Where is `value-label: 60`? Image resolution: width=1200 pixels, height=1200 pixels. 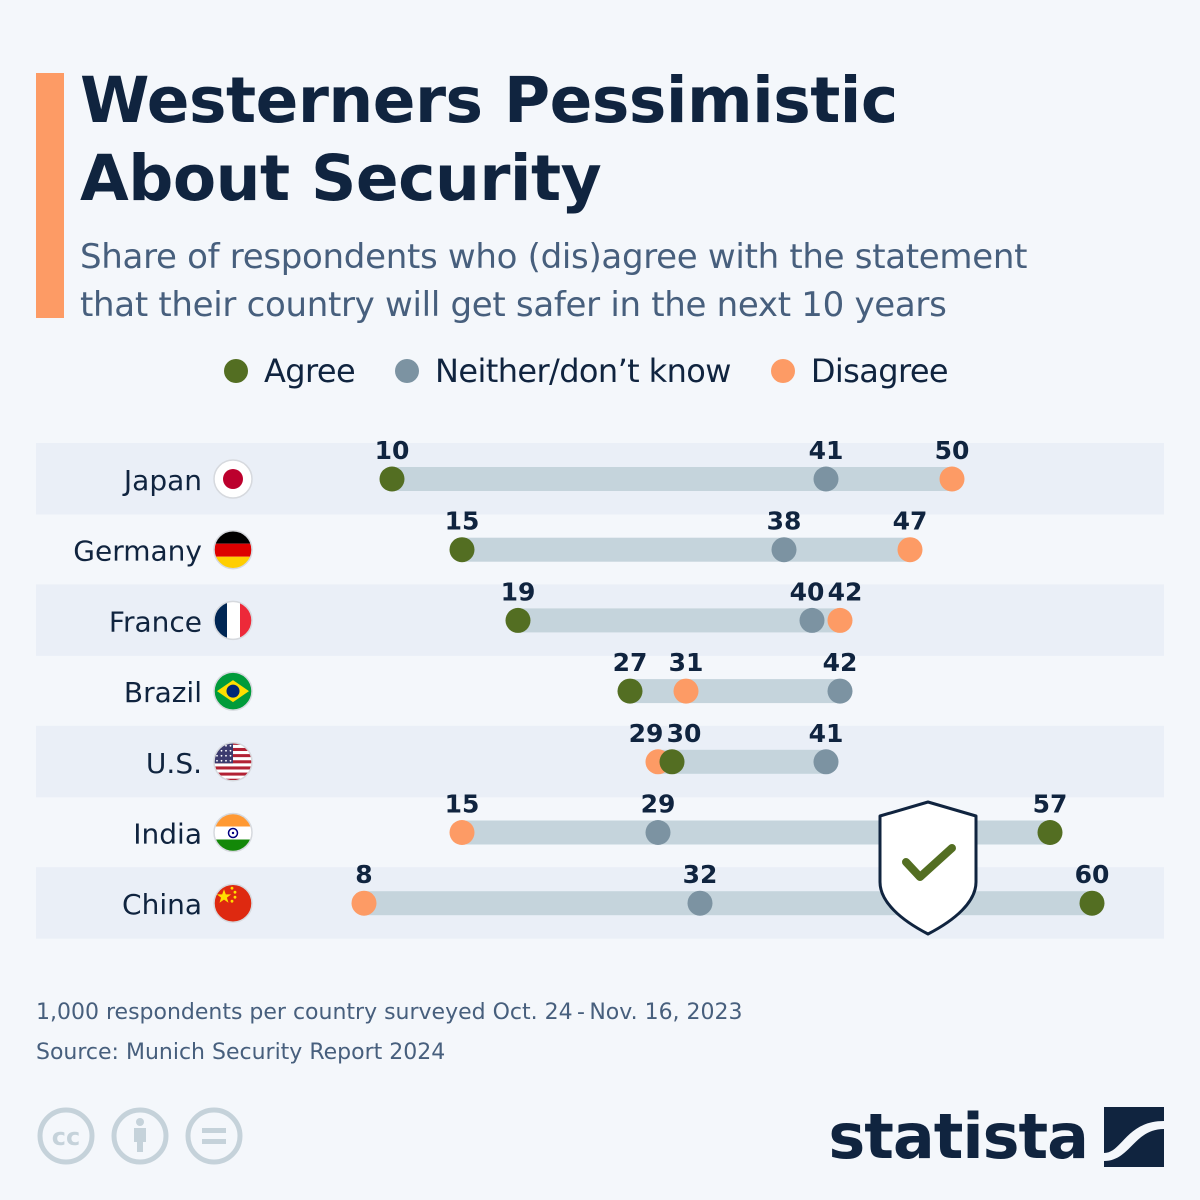
value-label: 60 is located at coordinates (1092, 874).